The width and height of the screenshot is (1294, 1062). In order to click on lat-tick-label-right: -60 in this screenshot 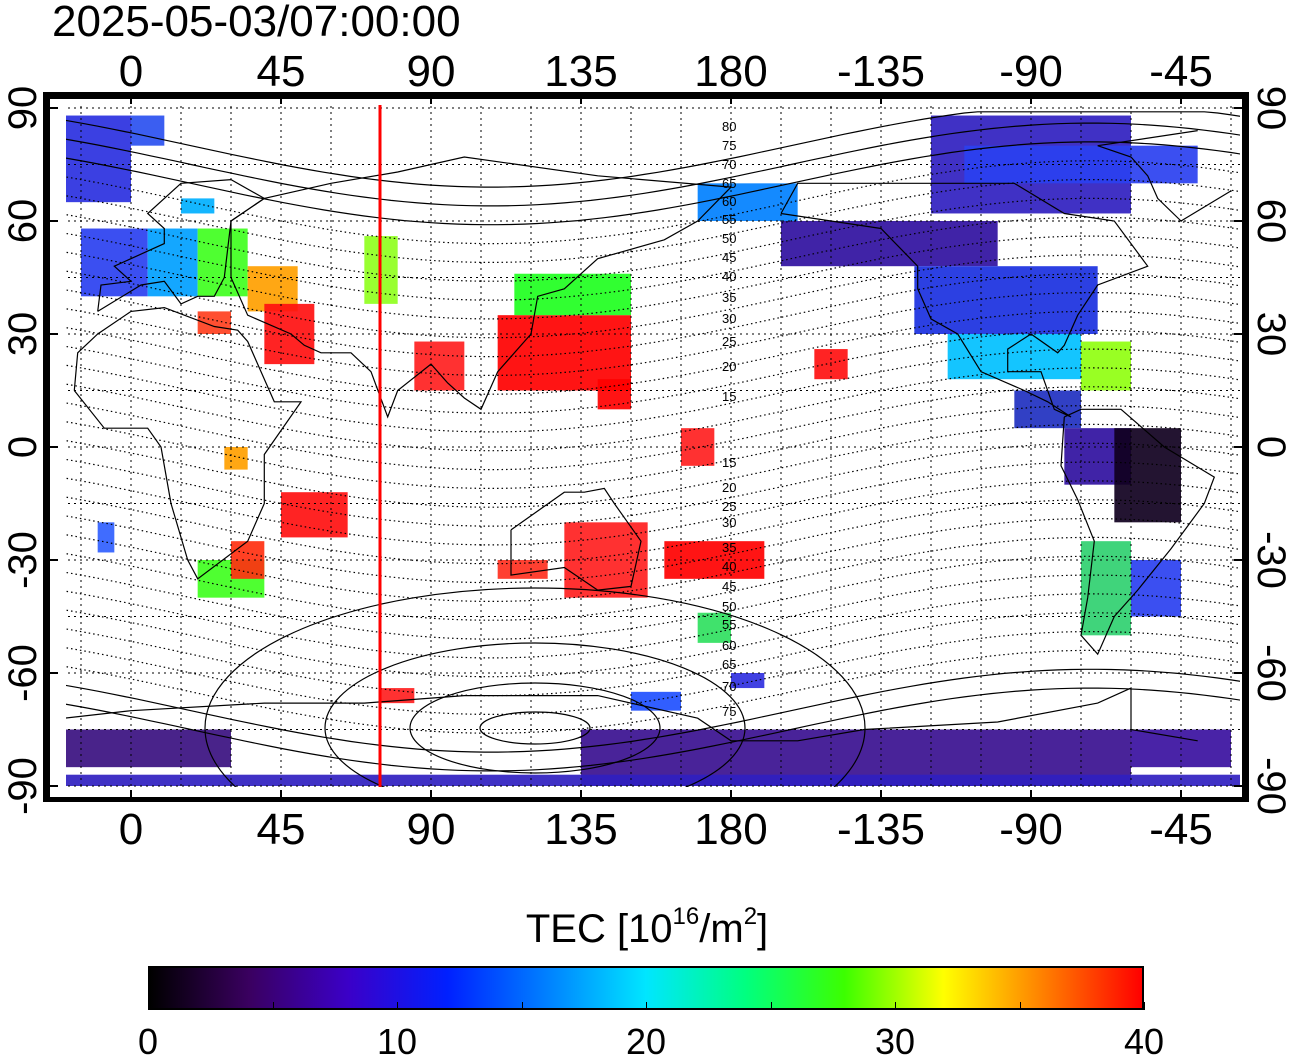, I will do `click(1271, 673)`.